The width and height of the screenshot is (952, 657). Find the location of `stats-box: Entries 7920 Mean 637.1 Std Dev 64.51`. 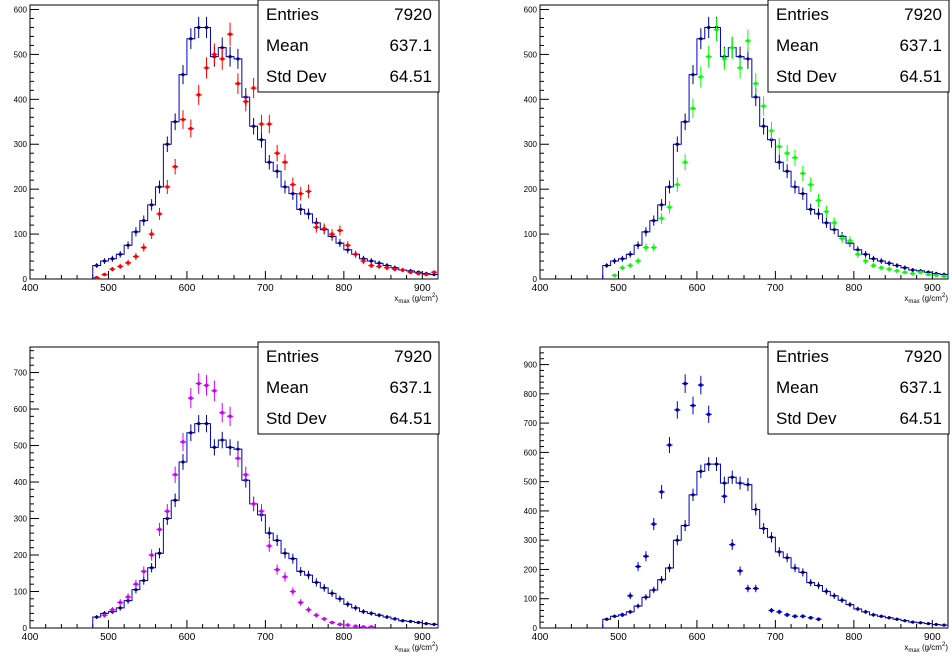

stats-box: Entries 7920 Mean 637.1 Std Dev 64.51 is located at coordinates (858, 388).